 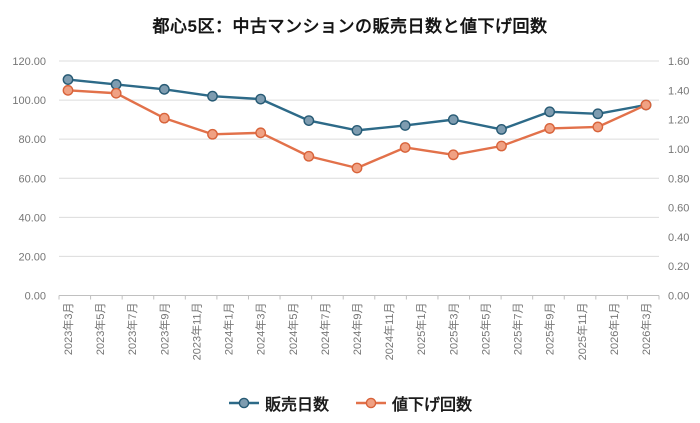 What do you see at coordinates (29, 62) in the screenshot?
I see `left-axis-tick-label: 120.00` at bounding box center [29, 62].